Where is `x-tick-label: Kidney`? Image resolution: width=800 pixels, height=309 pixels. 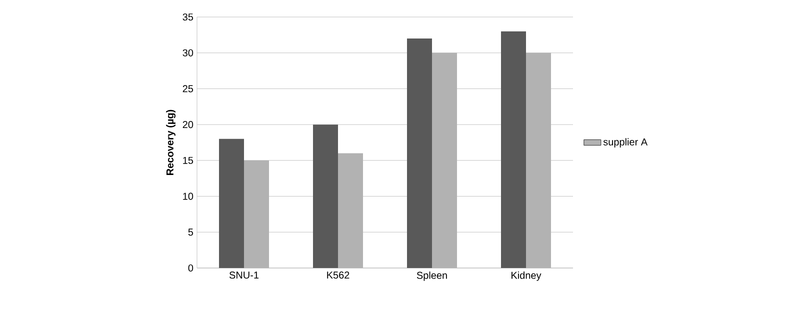 x-tick-label: Kidney is located at coordinates (527, 276).